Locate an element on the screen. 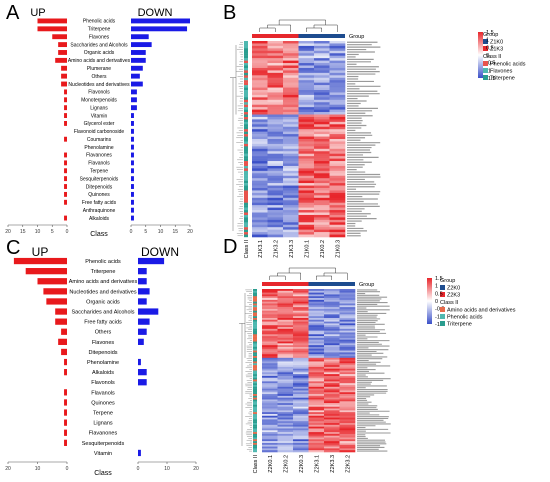 The image size is (550, 482). chart-a-up-bar is located at coordinates (52, 29).